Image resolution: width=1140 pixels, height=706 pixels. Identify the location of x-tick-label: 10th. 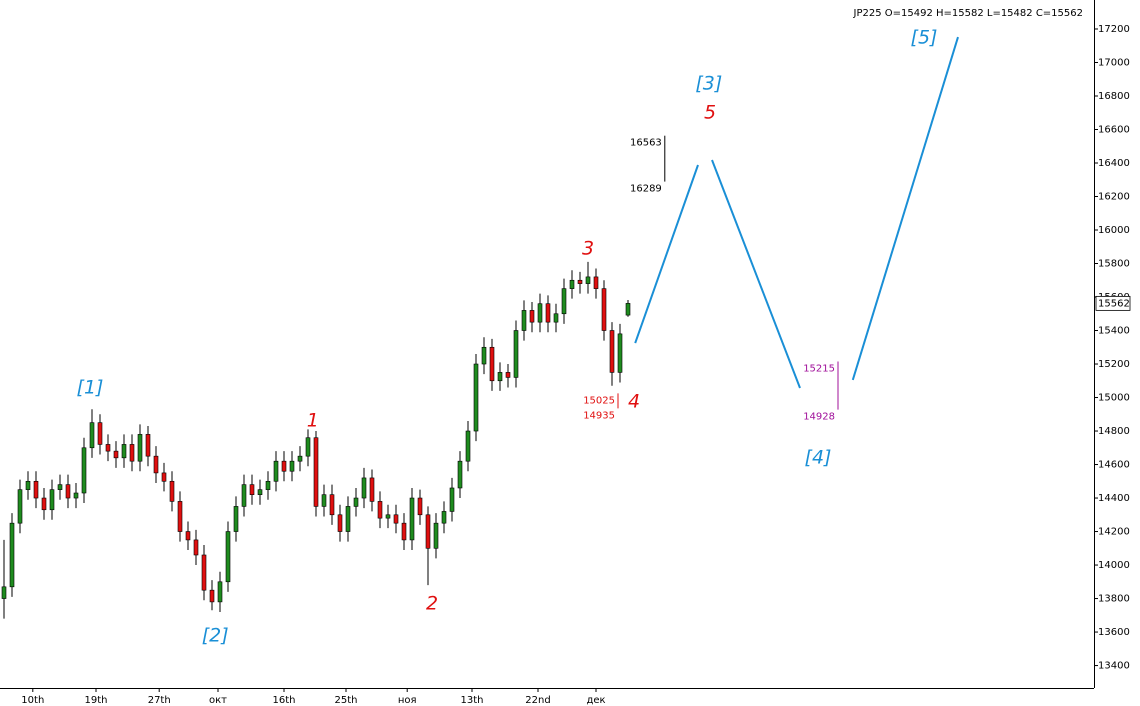
(32, 700).